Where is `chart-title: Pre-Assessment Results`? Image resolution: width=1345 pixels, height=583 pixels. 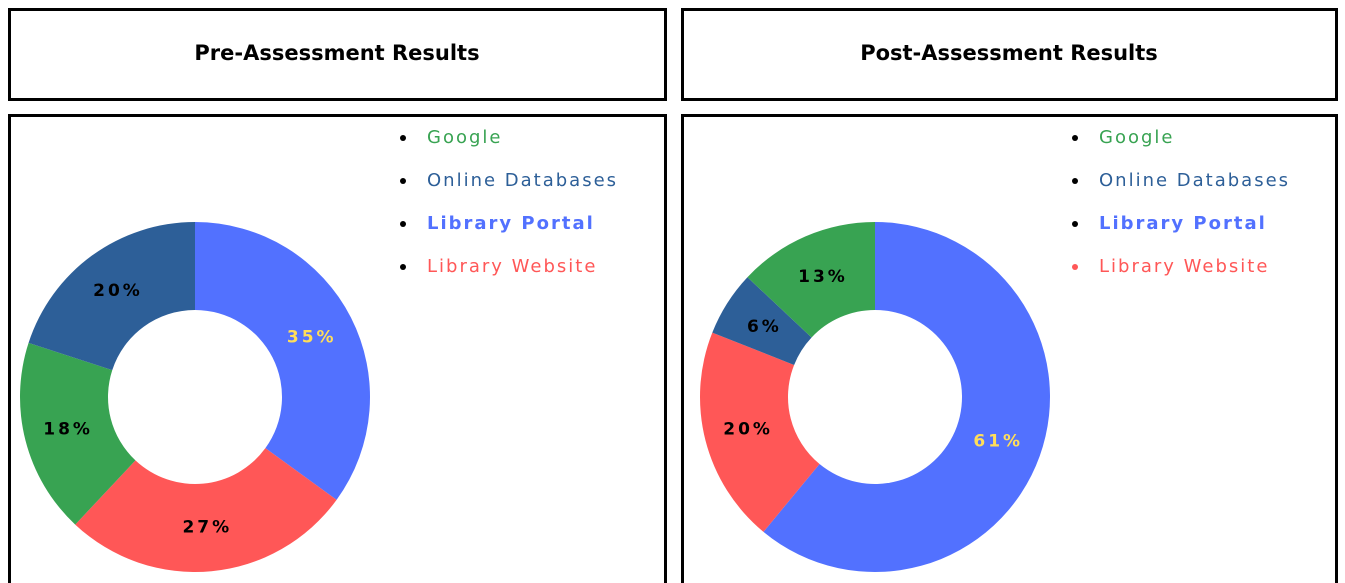
chart-title: Pre-Assessment Results is located at coordinates (336, 53).